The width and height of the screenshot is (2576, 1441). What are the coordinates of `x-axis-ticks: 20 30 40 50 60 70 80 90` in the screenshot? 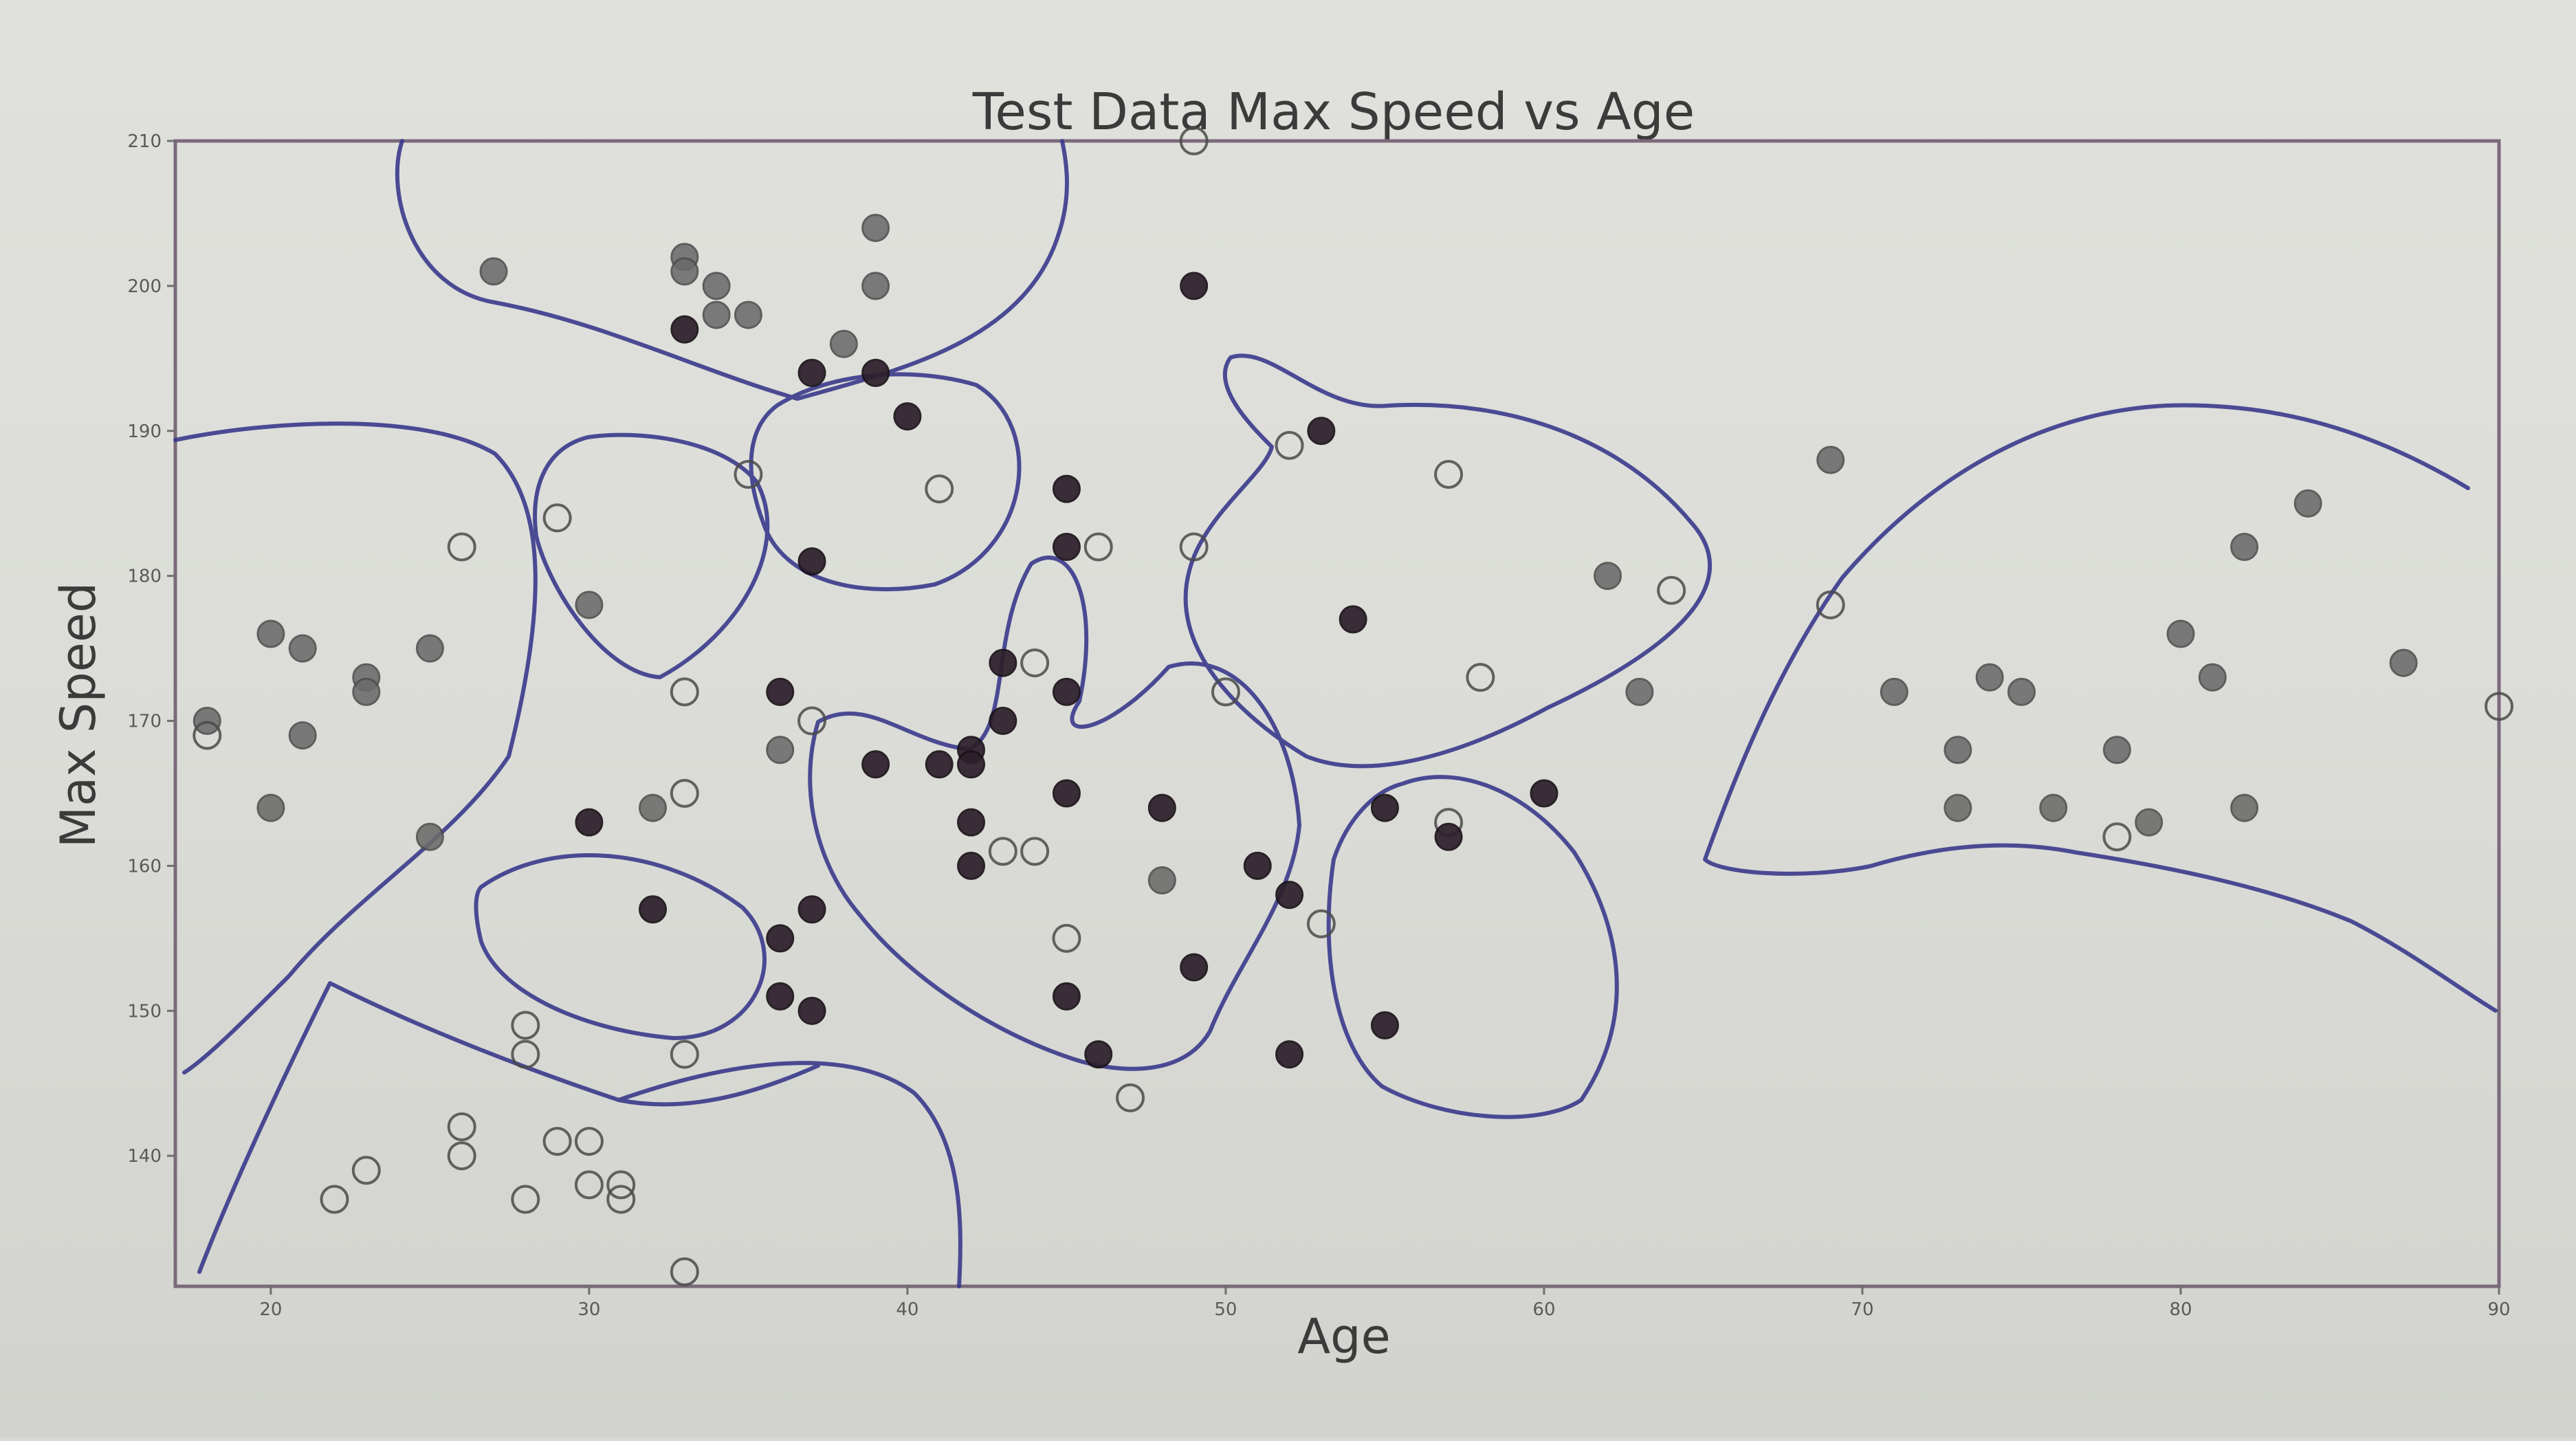 It's located at (1385, 1303).